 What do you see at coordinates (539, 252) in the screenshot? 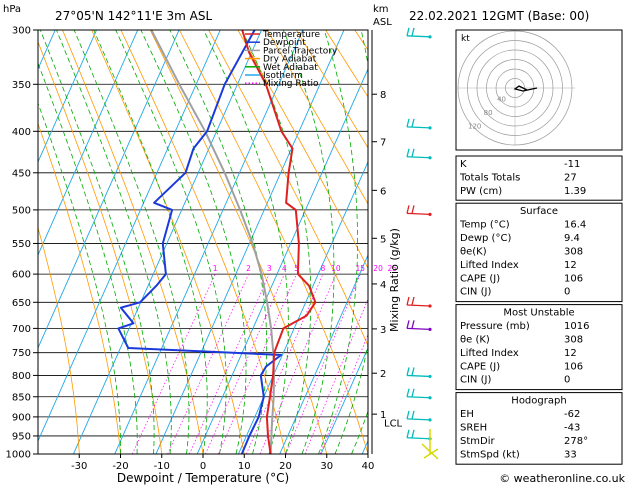
I see `surface-box` at bounding box center [539, 252].